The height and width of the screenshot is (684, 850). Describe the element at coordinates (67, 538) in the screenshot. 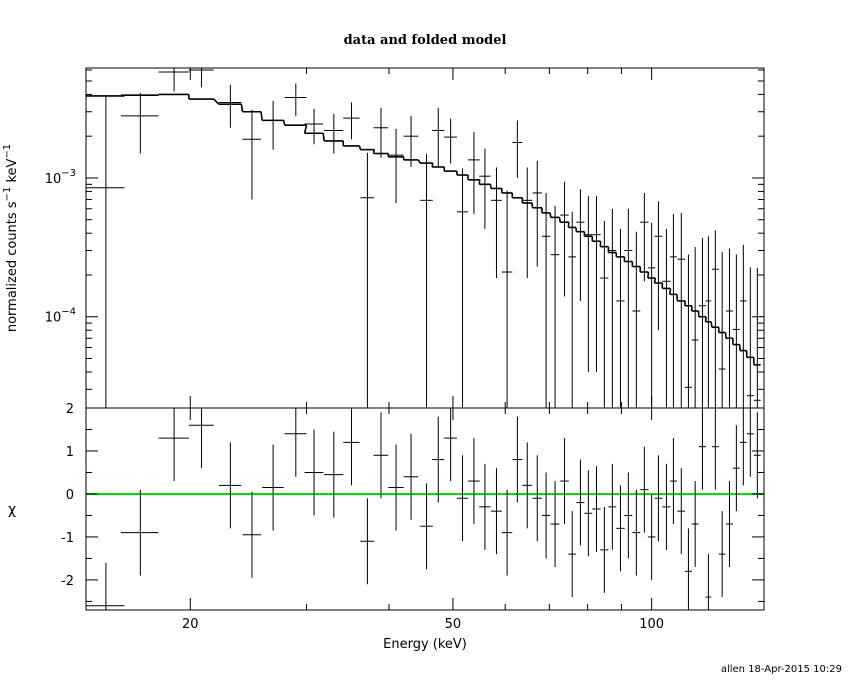

I see `y-tick-label: -1` at that location.